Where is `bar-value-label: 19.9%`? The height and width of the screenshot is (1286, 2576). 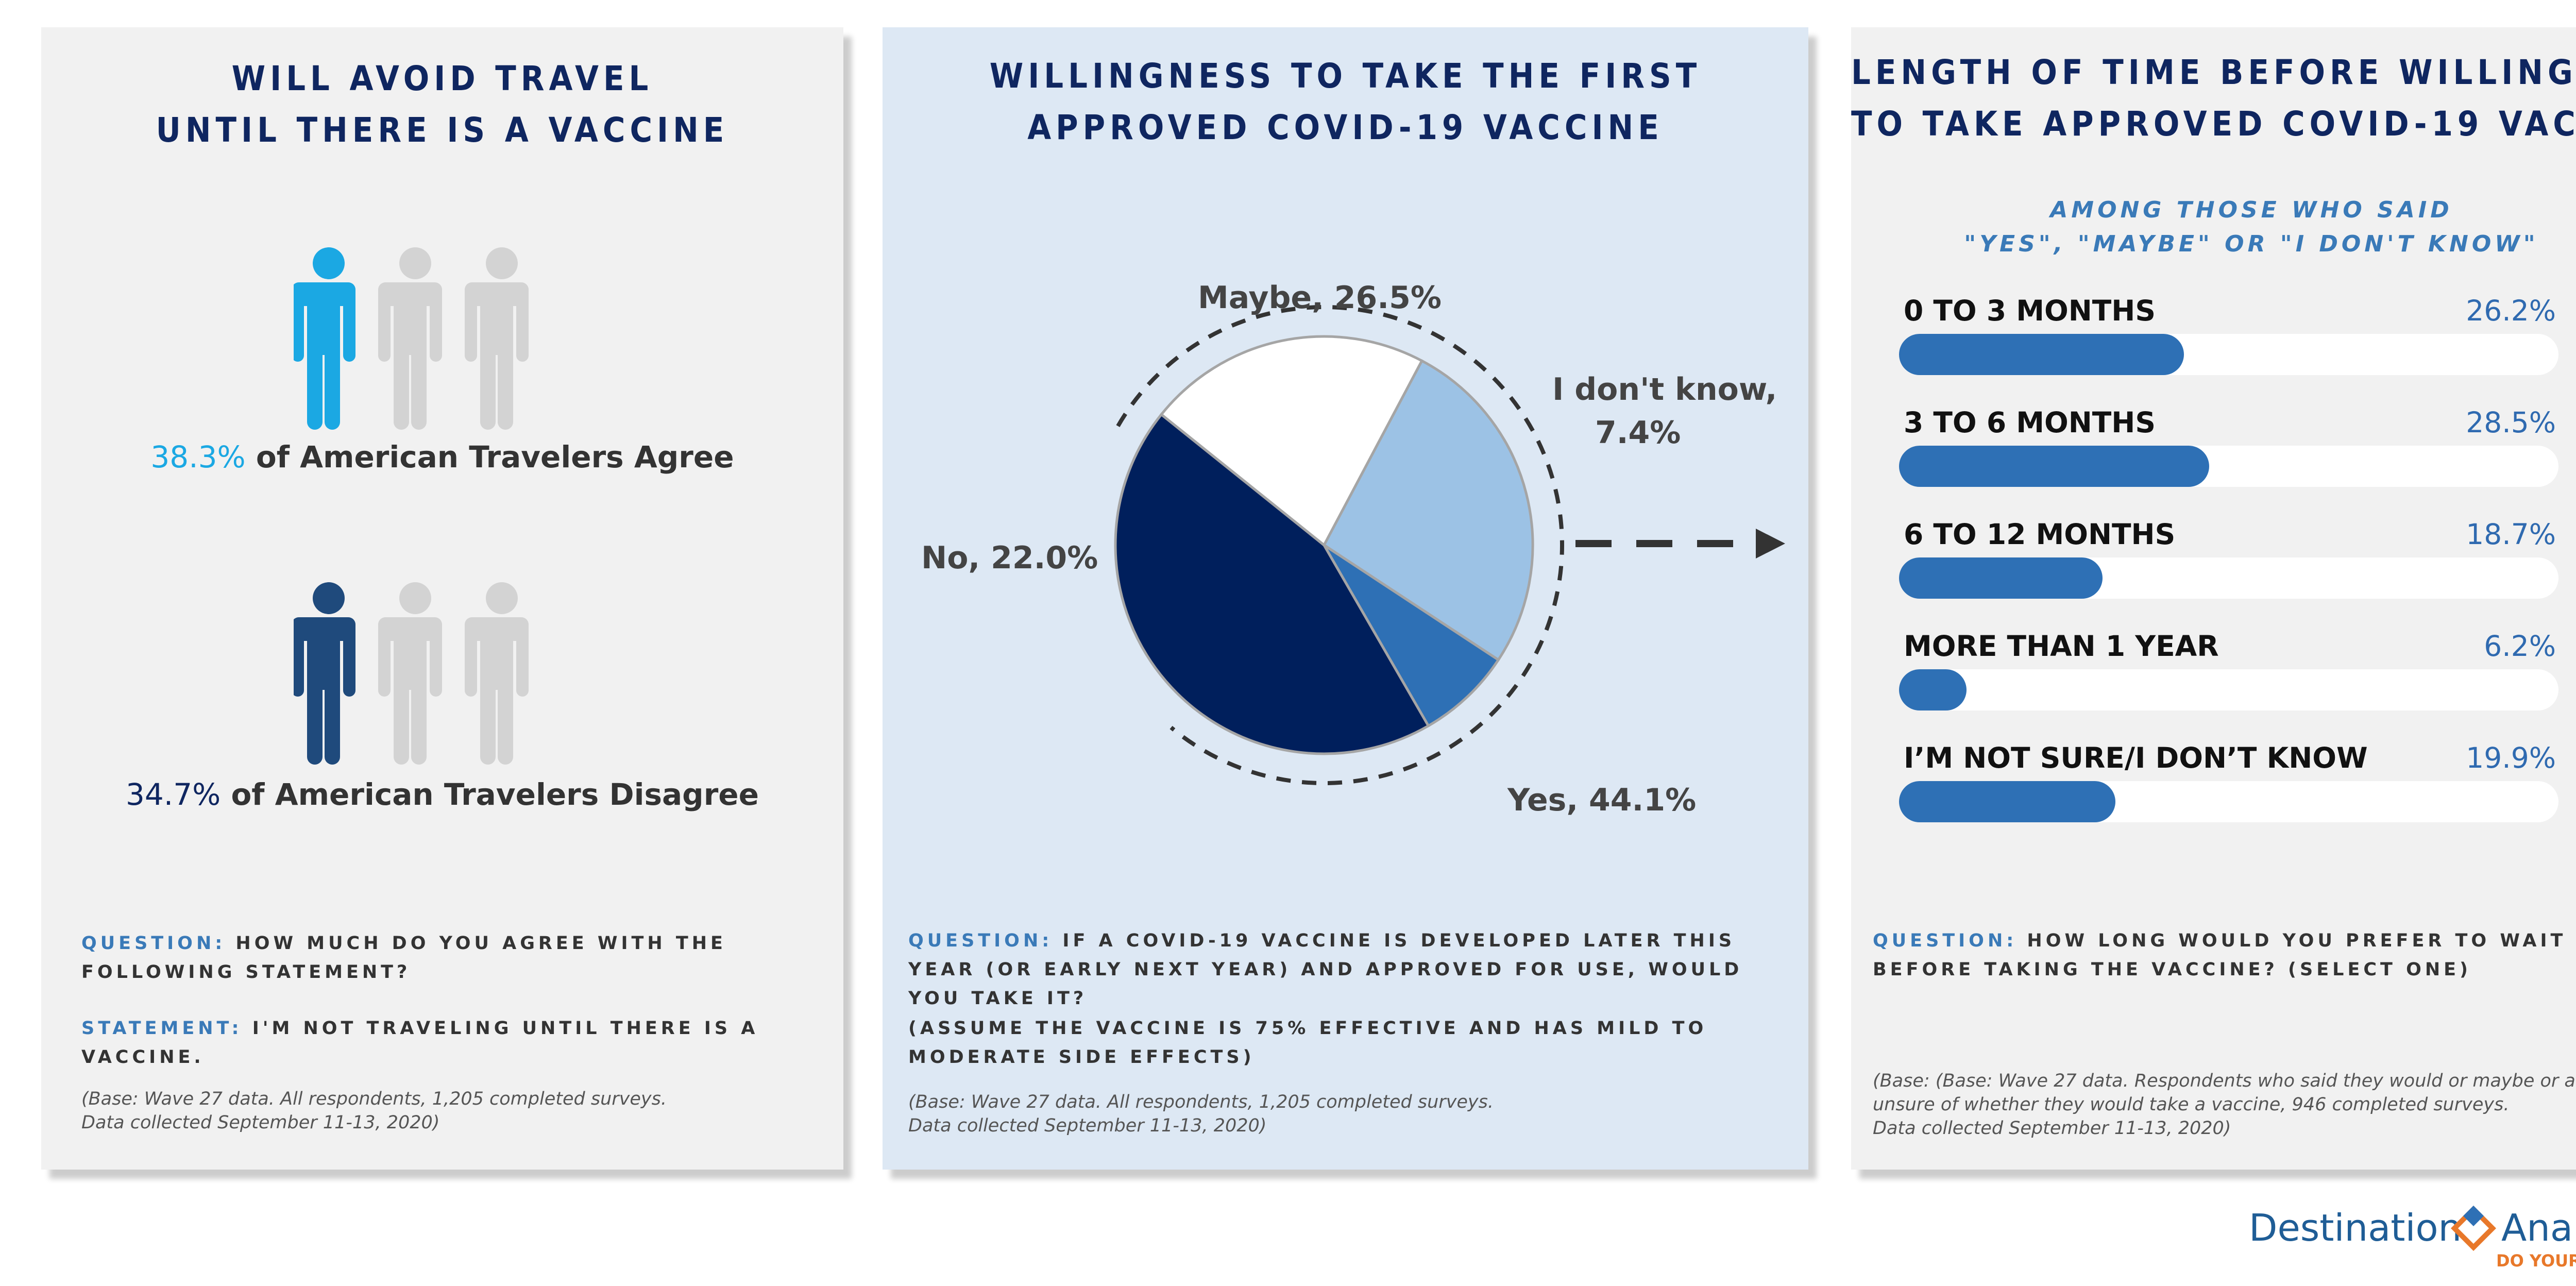
bar-value-label: 19.9% is located at coordinates (2511, 757).